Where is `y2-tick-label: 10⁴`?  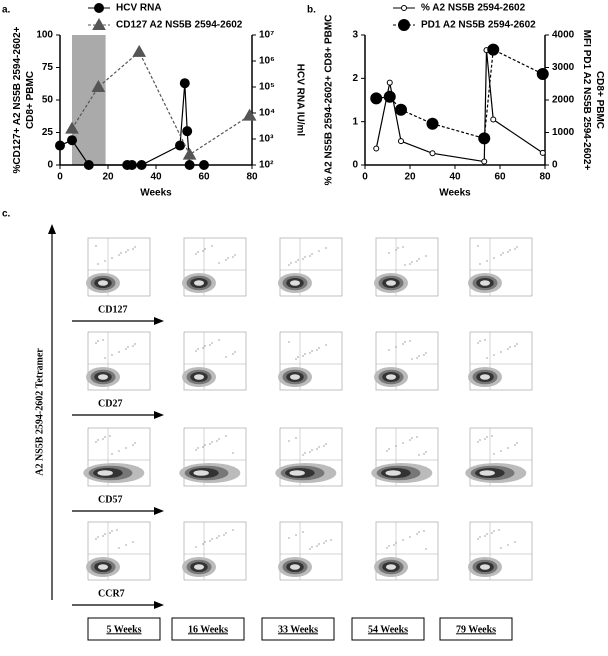 y2-tick-label: 10⁴ is located at coordinates (267, 113).